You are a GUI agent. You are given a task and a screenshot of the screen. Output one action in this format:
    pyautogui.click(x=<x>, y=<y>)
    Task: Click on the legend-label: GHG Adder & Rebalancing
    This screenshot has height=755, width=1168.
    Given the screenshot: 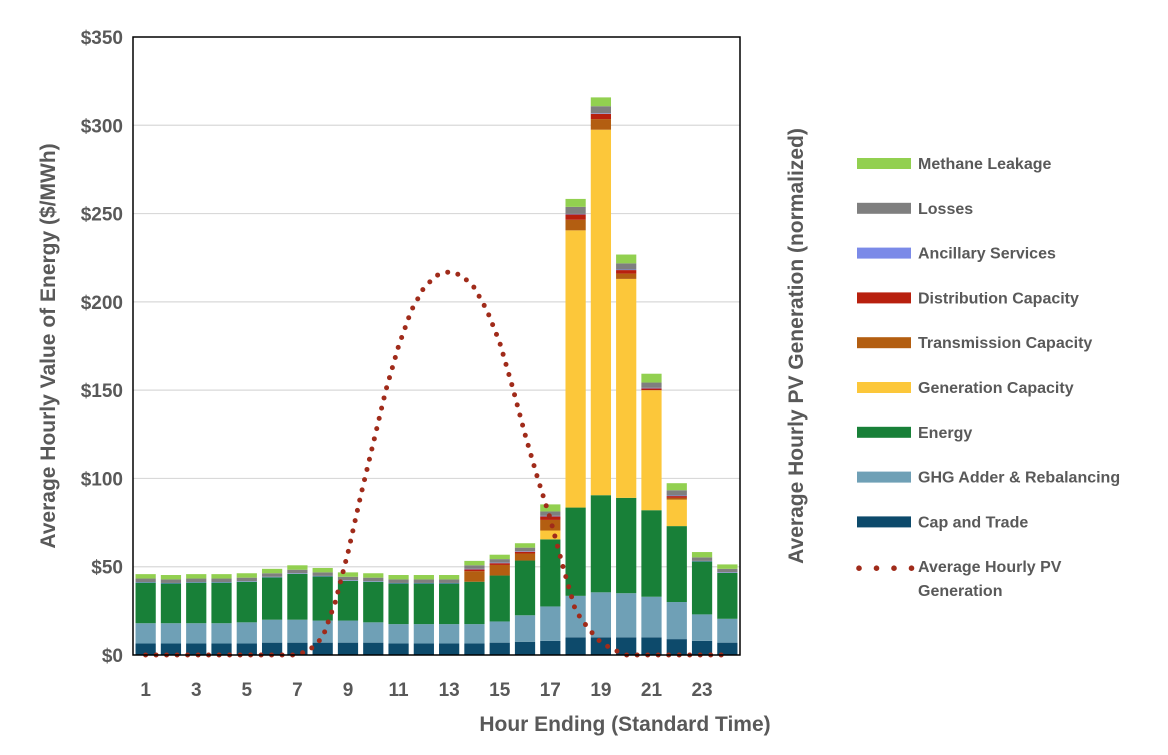 What is the action you would take?
    pyautogui.click(x=1019, y=478)
    